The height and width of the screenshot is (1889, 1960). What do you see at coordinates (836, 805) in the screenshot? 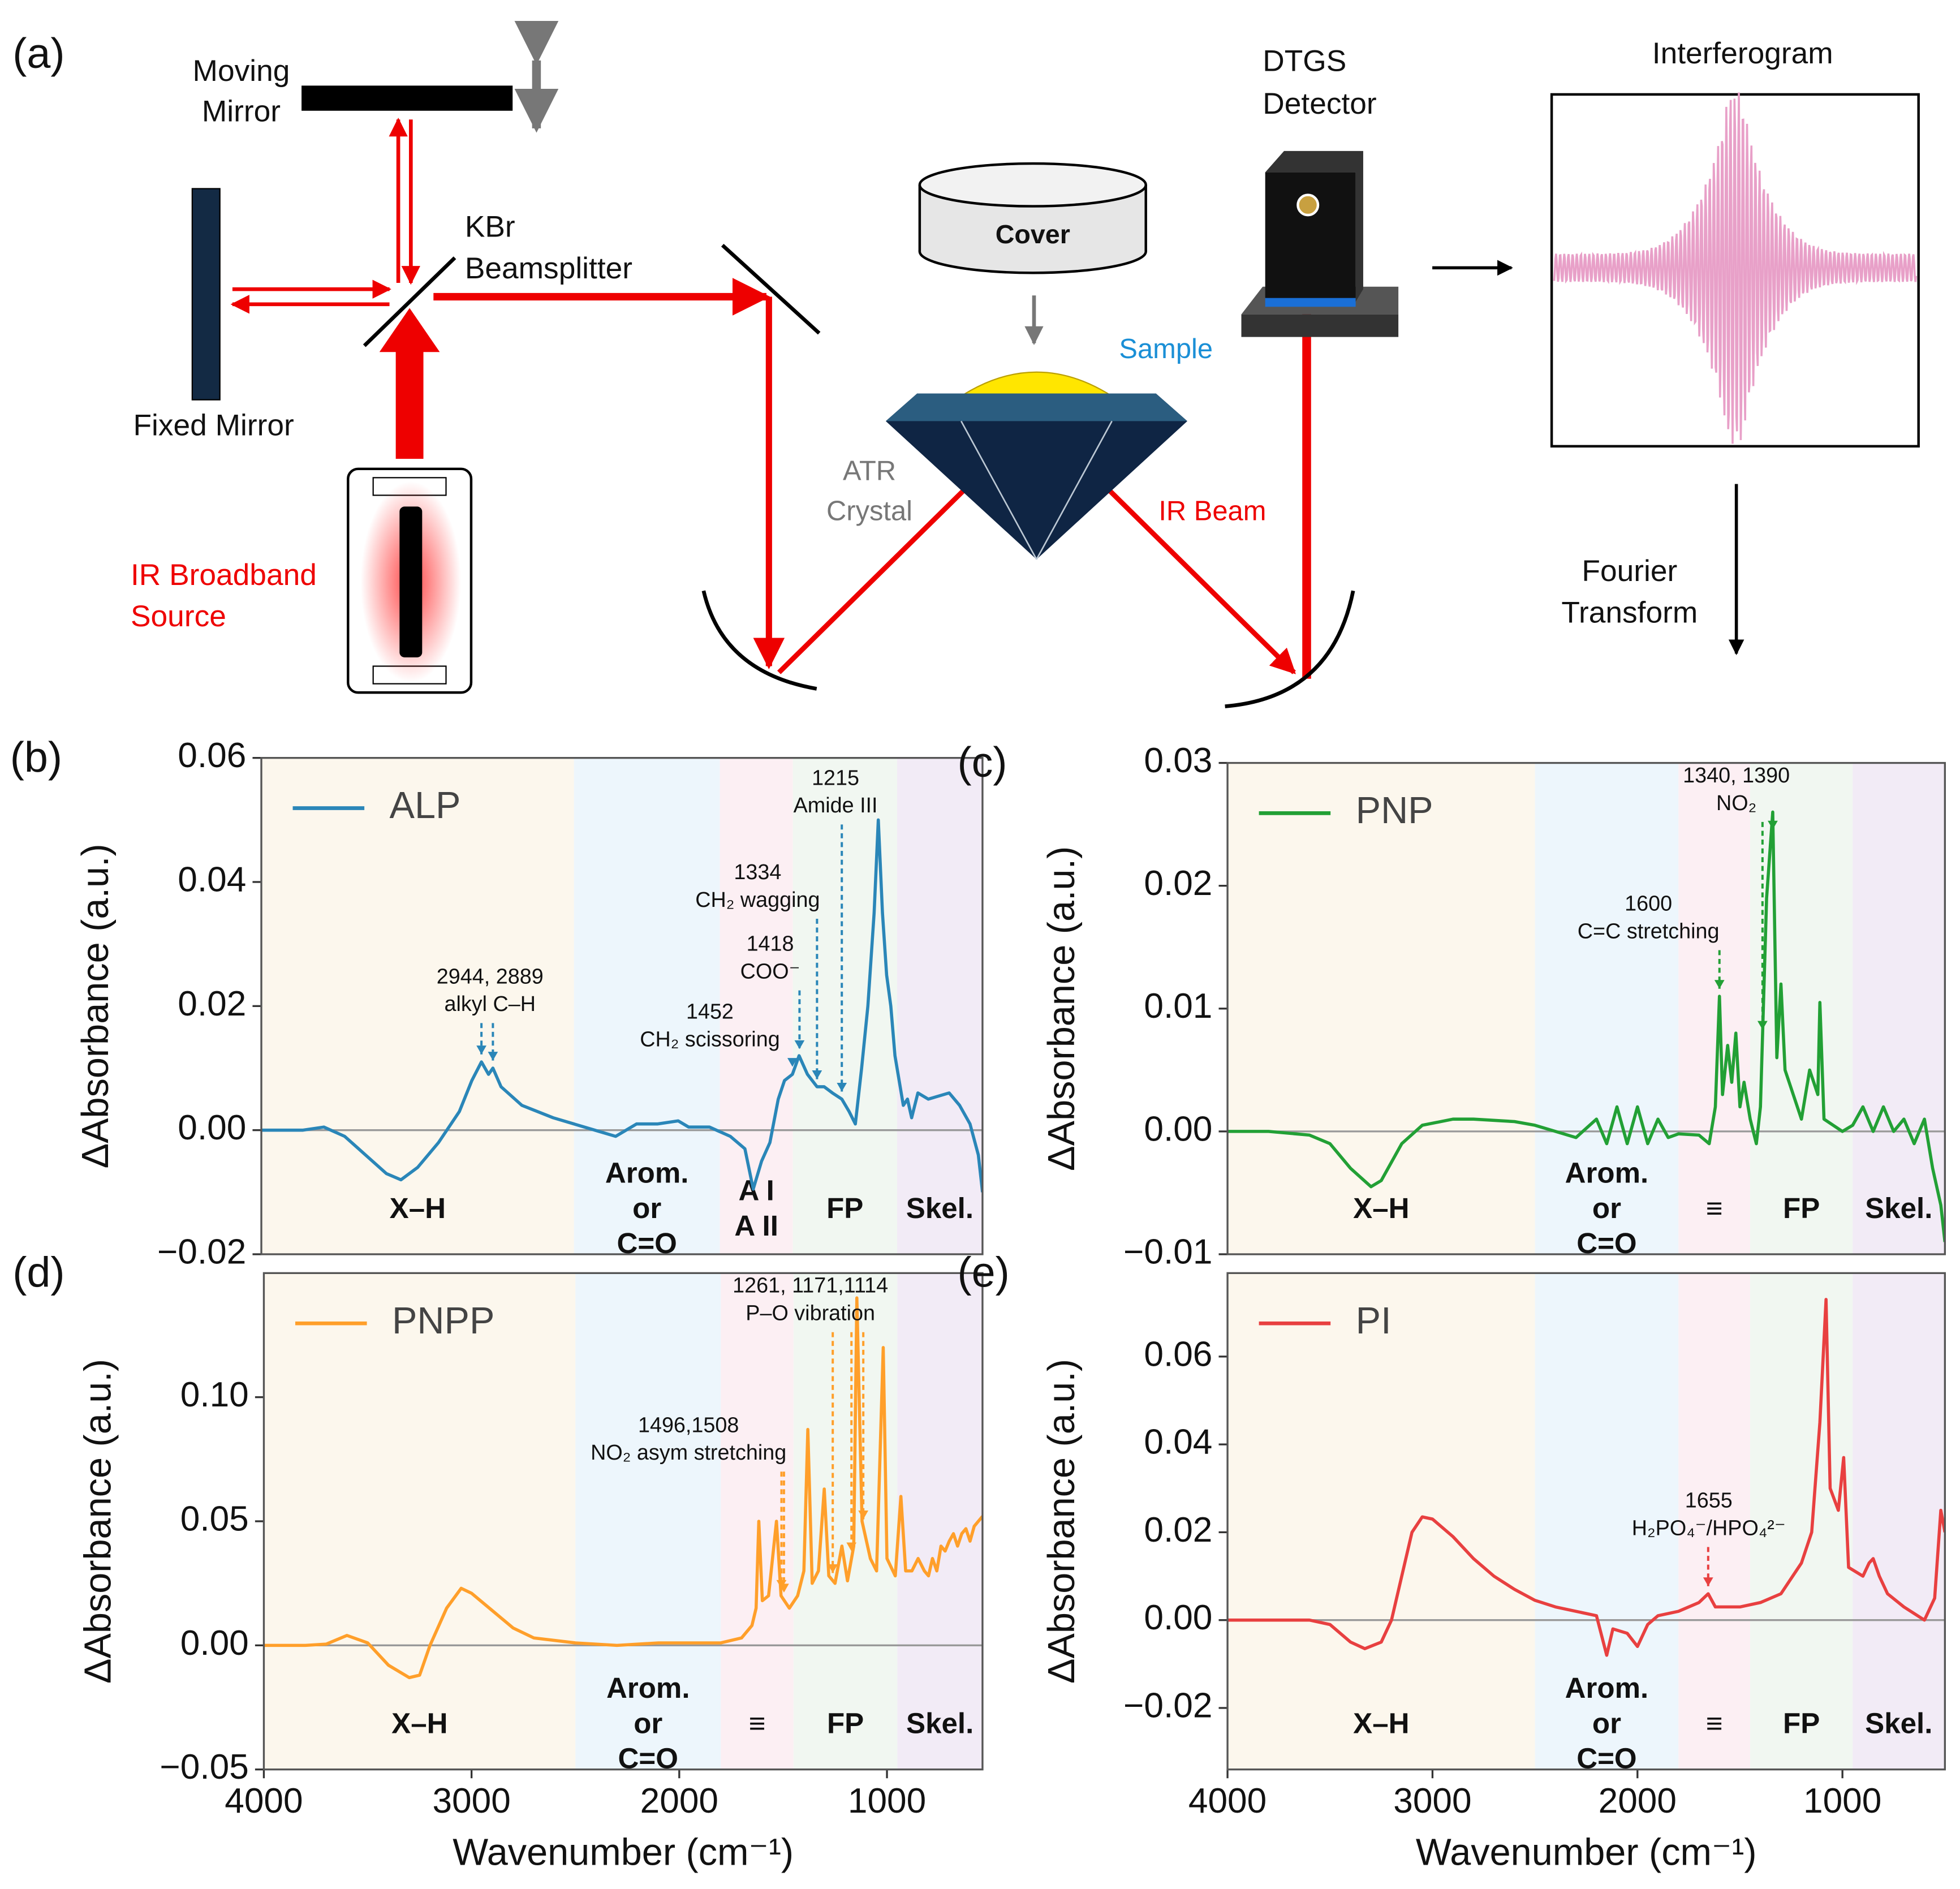
I see `annotation-label: Amide III` at bounding box center [836, 805].